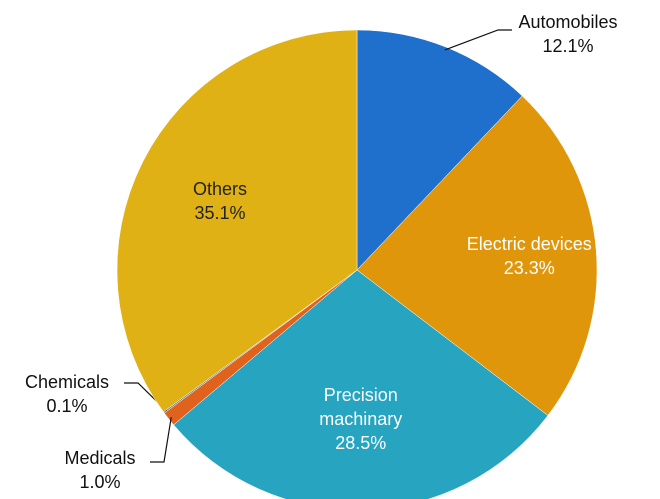  What do you see at coordinates (361, 406) in the screenshot?
I see `slice-name: Precision machinary` at bounding box center [361, 406].